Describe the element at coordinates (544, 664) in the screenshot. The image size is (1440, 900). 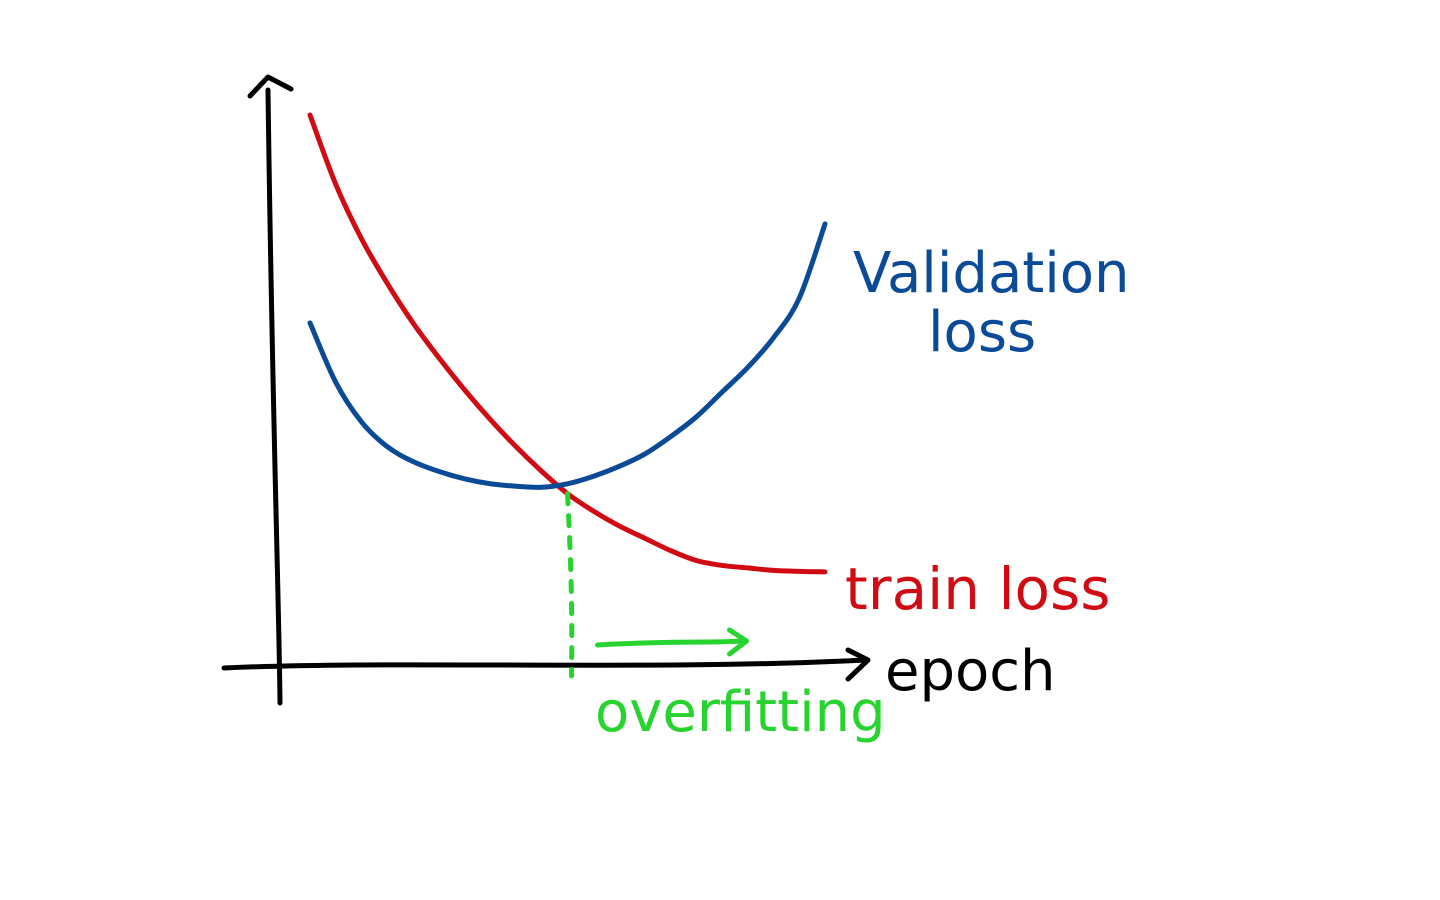
I see `x-axis` at that location.